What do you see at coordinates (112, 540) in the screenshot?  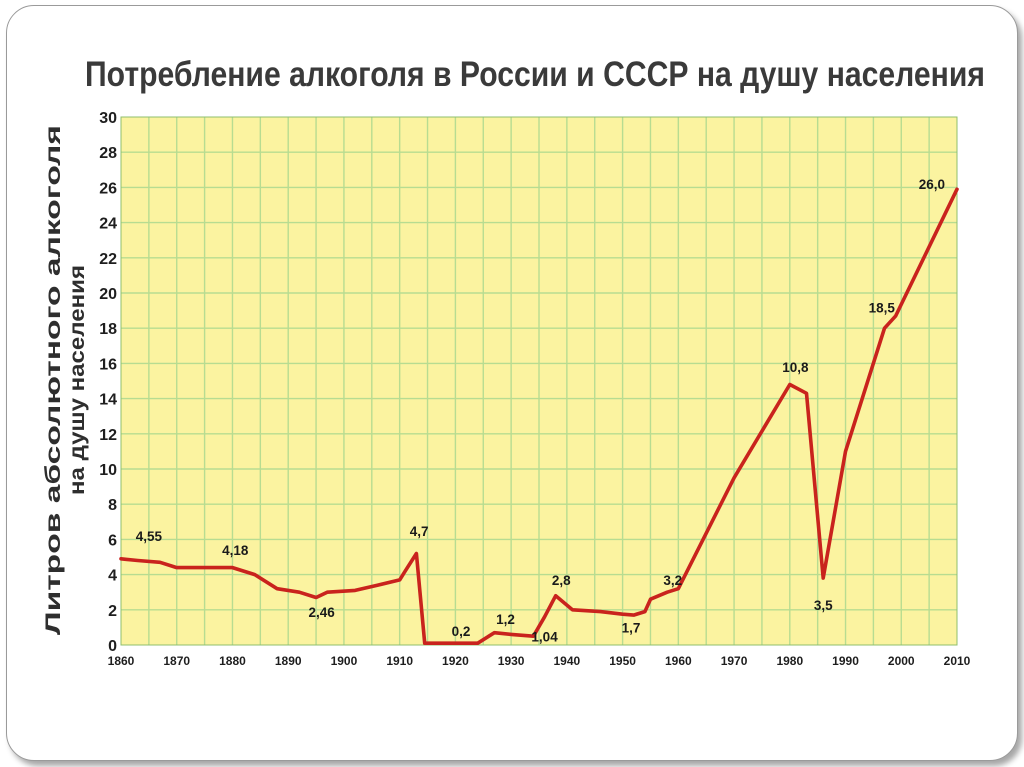 I see `y-tick-label: 6` at bounding box center [112, 540].